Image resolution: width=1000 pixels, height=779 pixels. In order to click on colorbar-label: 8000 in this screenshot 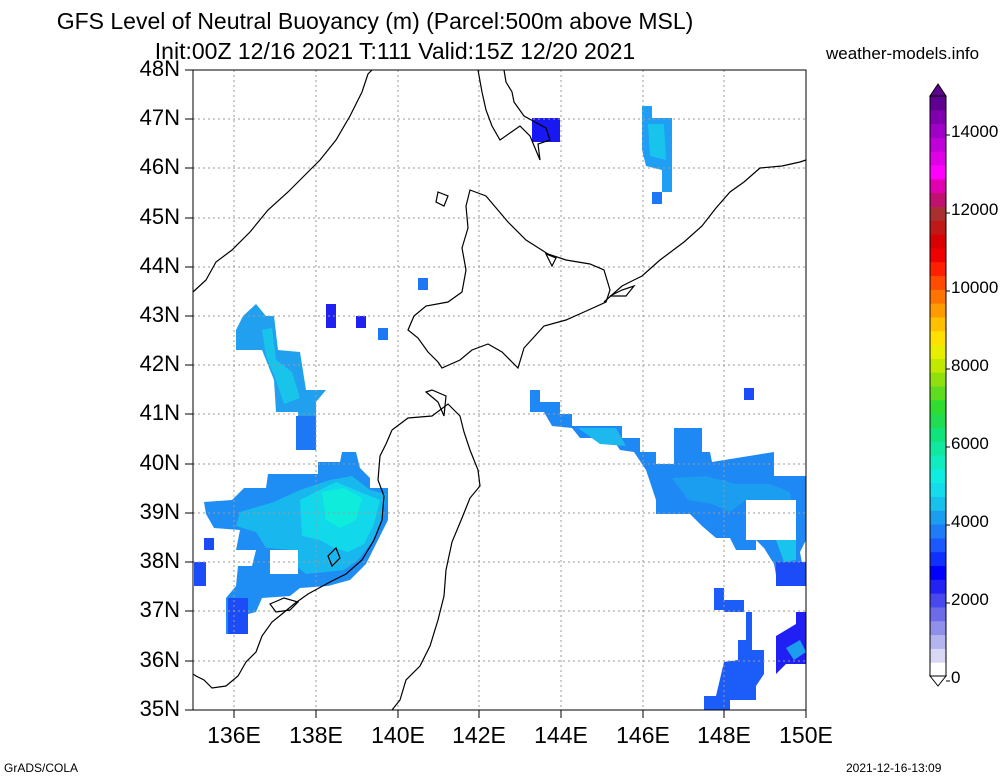, I will do `click(970, 365)`.